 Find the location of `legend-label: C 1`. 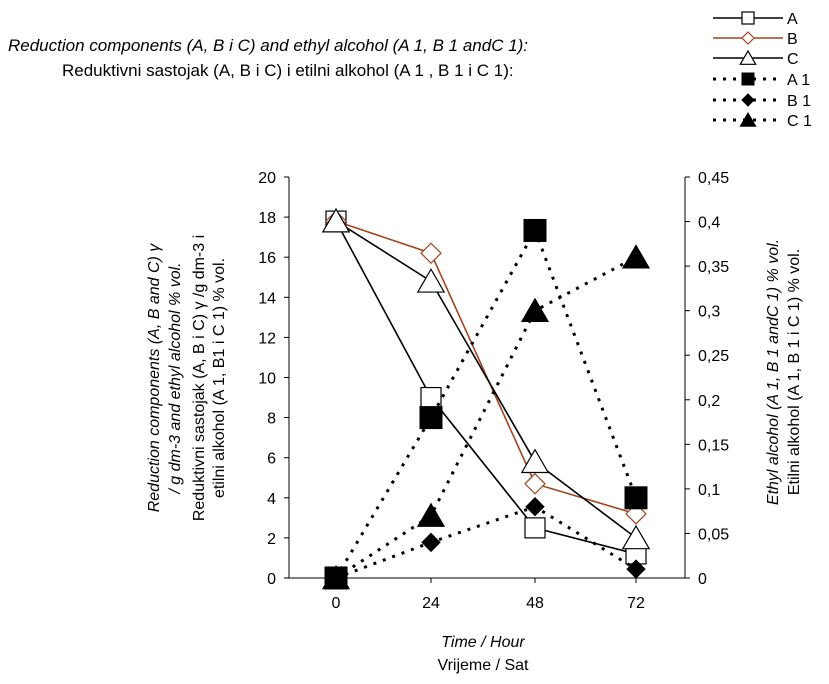

legend-label: C 1 is located at coordinates (799, 121).